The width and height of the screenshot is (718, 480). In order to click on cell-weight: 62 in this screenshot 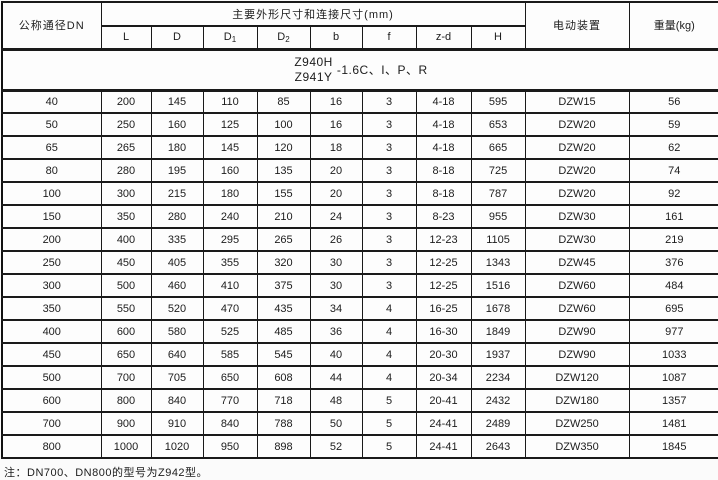, I will do `click(673, 147)`.